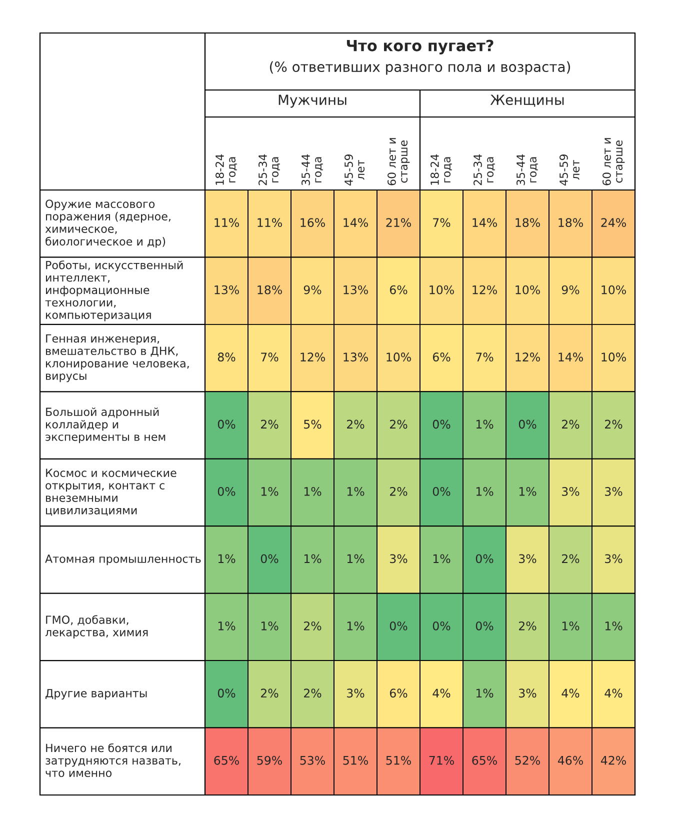 This screenshot has height=829, width=677. What do you see at coordinates (312, 223) in the screenshot?
I see `data-label: 16%` at bounding box center [312, 223].